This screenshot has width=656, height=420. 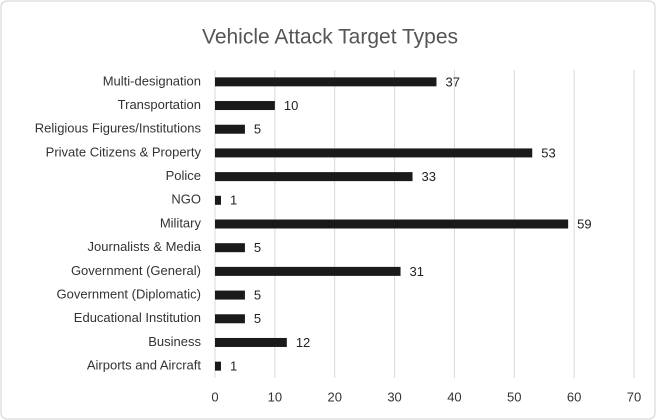 What do you see at coordinates (183, 175) in the screenshot?
I see `y-tick-label: Police` at bounding box center [183, 175].